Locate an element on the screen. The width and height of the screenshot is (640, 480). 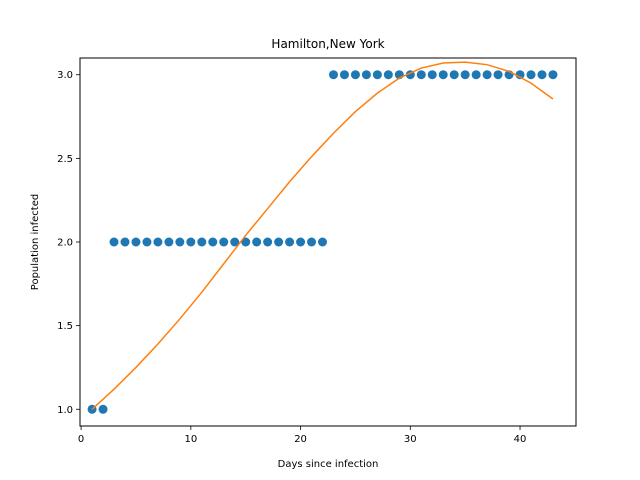
x-tick-label: 10 is located at coordinates (190, 439).